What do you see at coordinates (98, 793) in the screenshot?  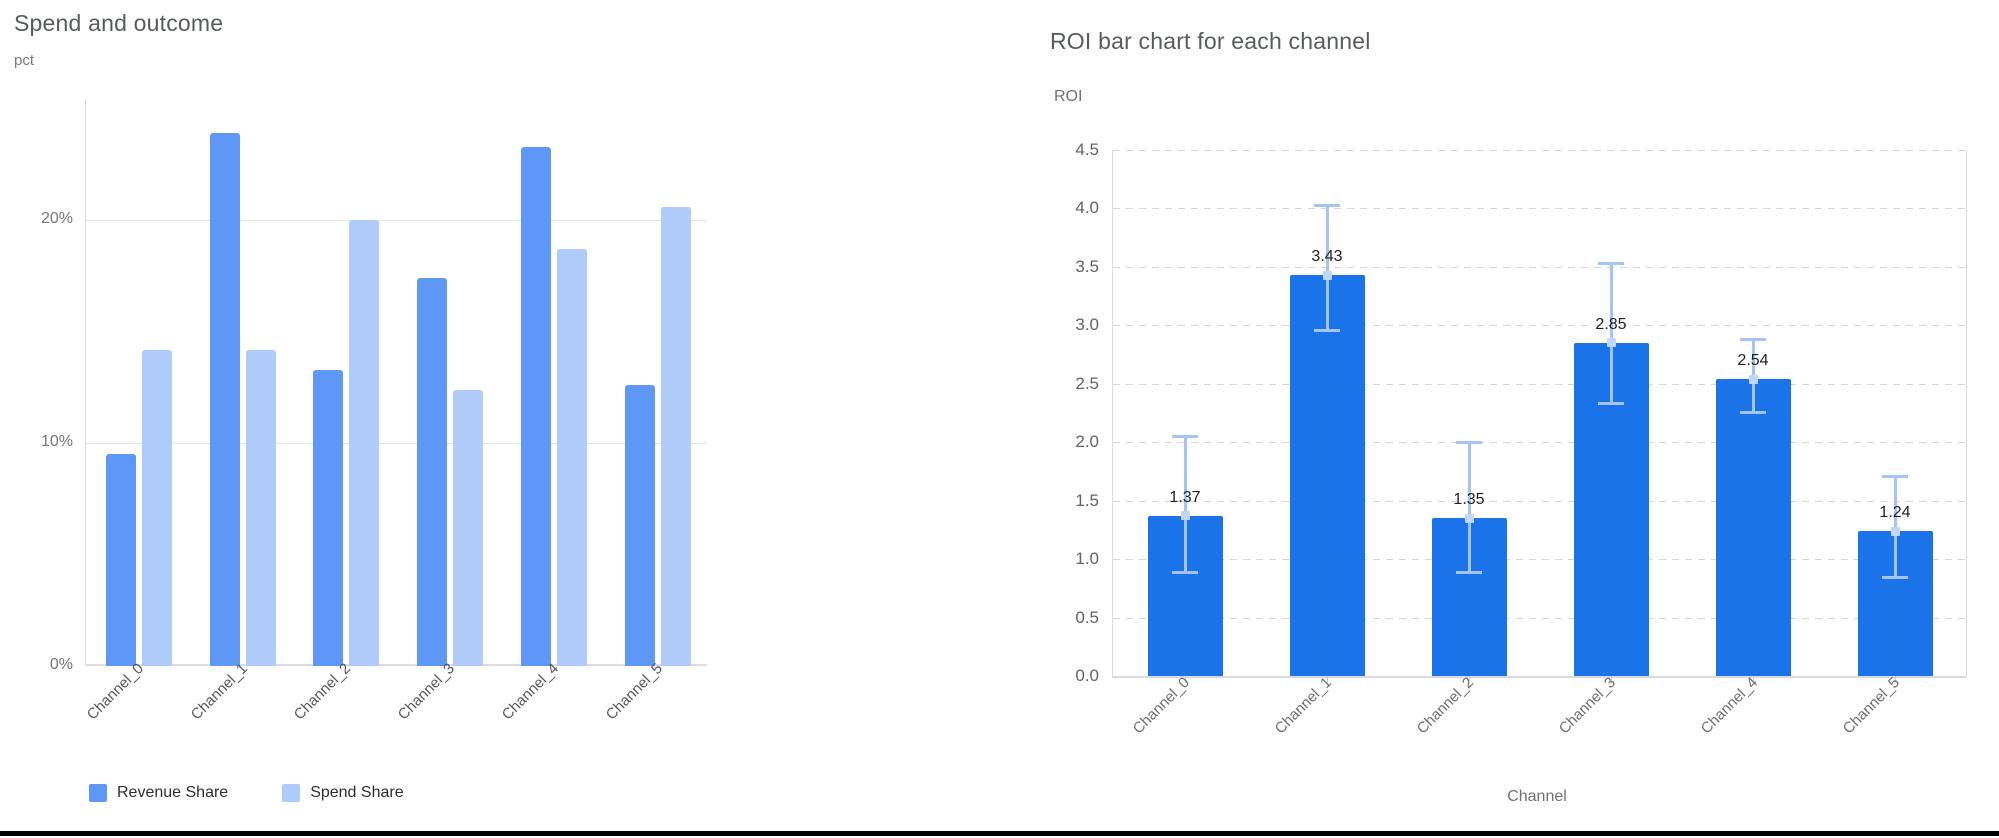 I see `legend-swatch-revenue-share` at bounding box center [98, 793].